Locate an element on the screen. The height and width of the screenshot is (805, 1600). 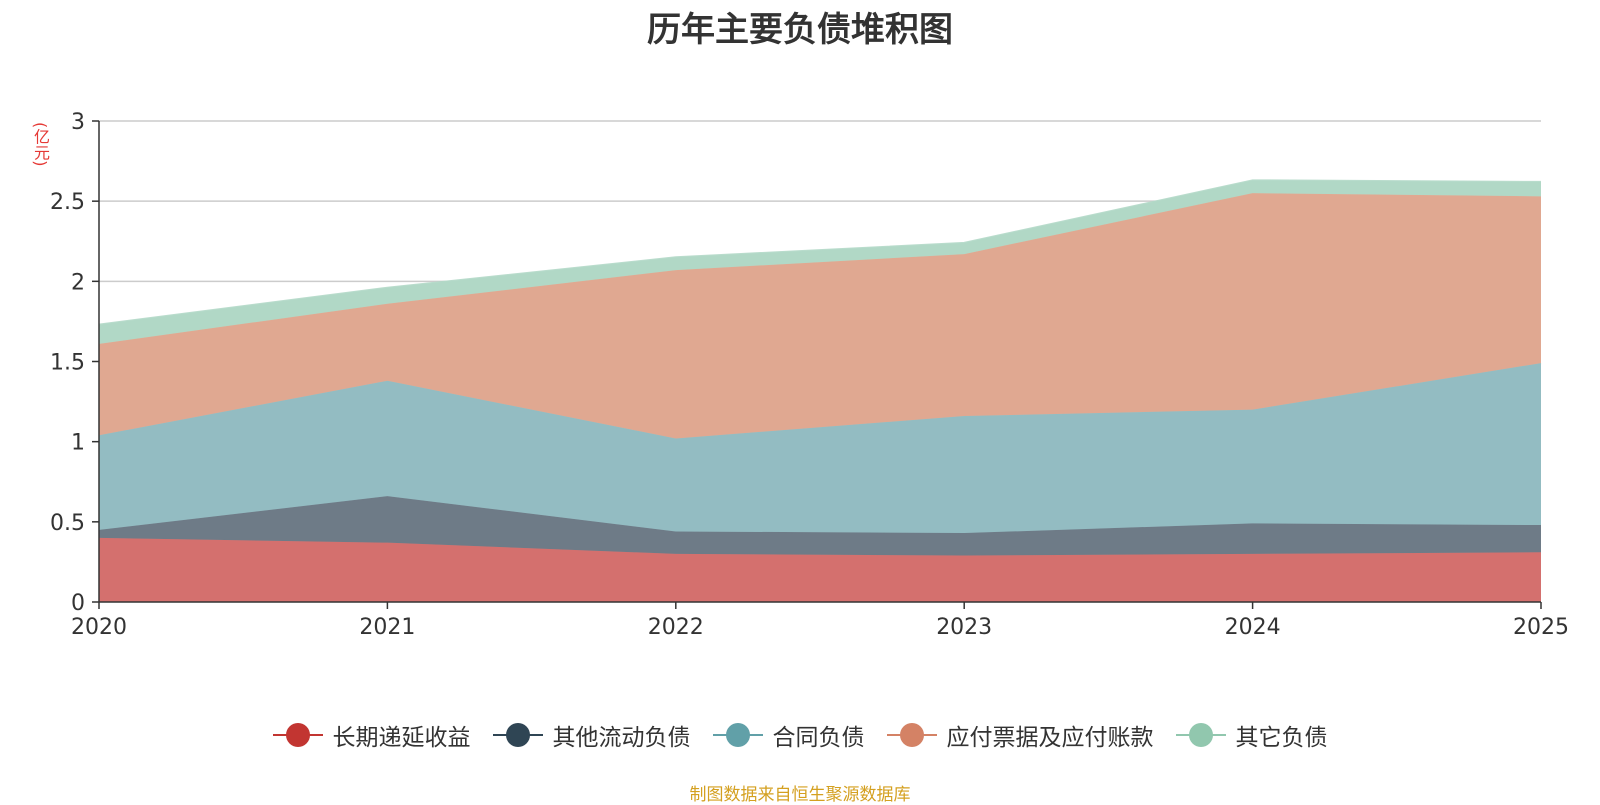
legend-item-1: 其他流动负债 is located at coordinates (591, 735).